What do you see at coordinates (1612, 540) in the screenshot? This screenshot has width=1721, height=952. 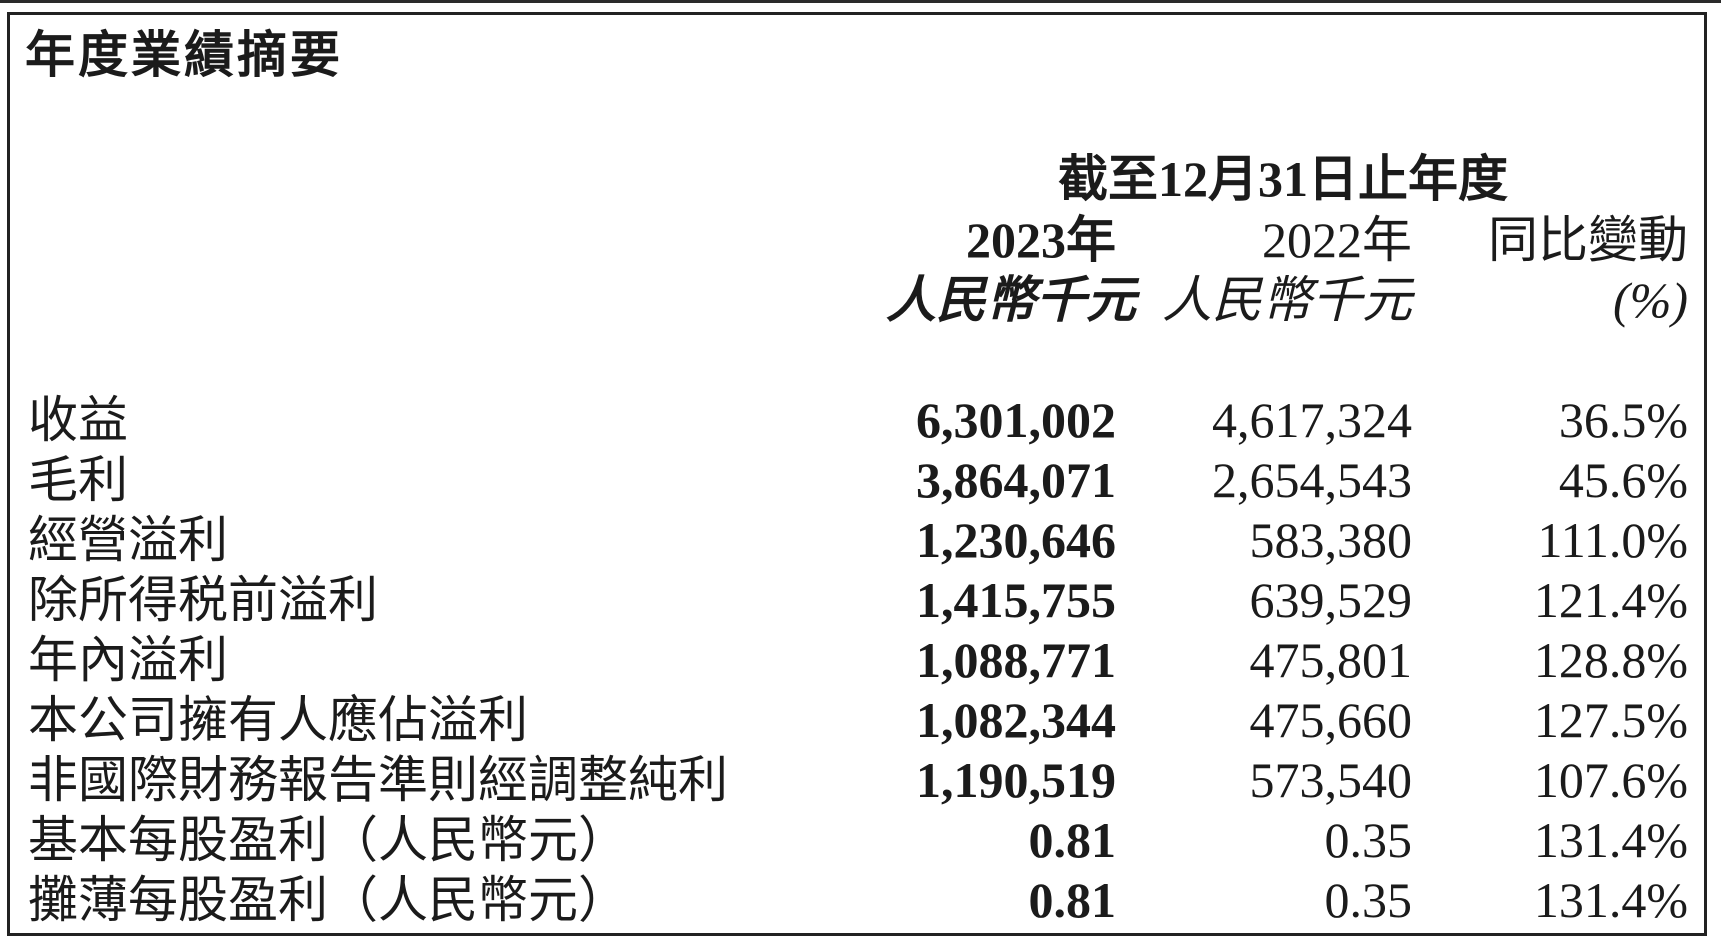 I see `row-change: 111.0%` at bounding box center [1612, 540].